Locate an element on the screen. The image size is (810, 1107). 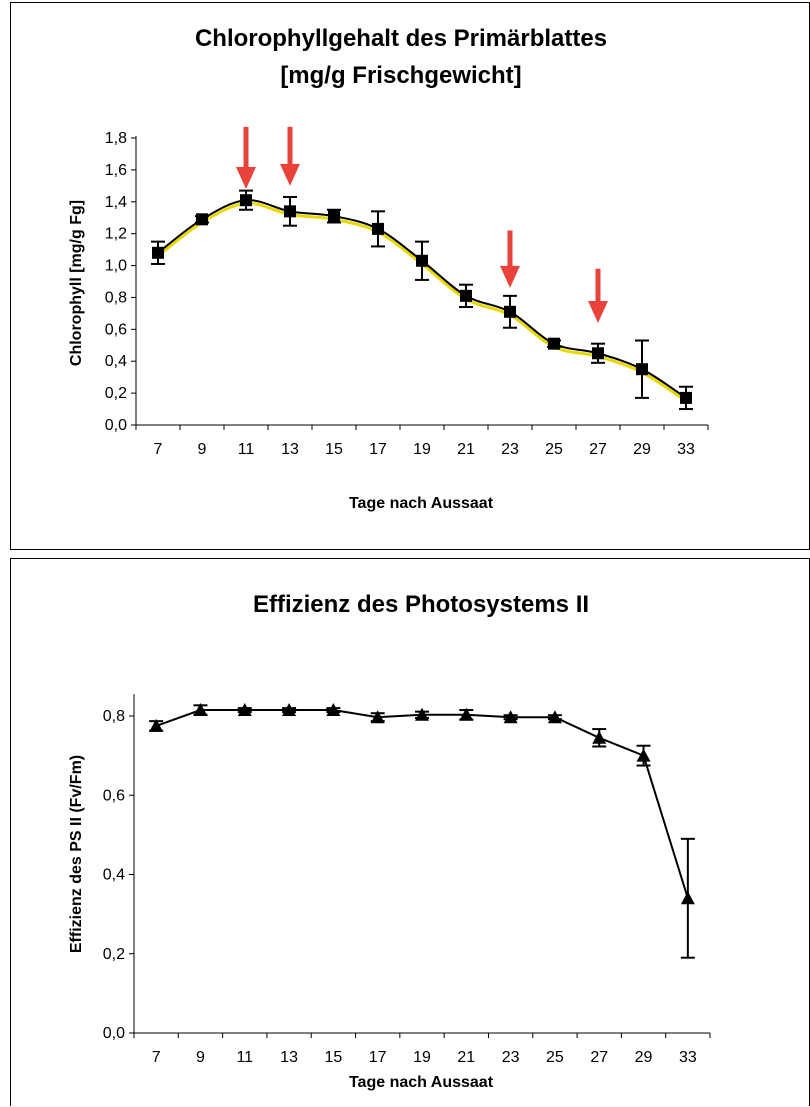
y-tick-label: 1,4 is located at coordinates (116, 202).